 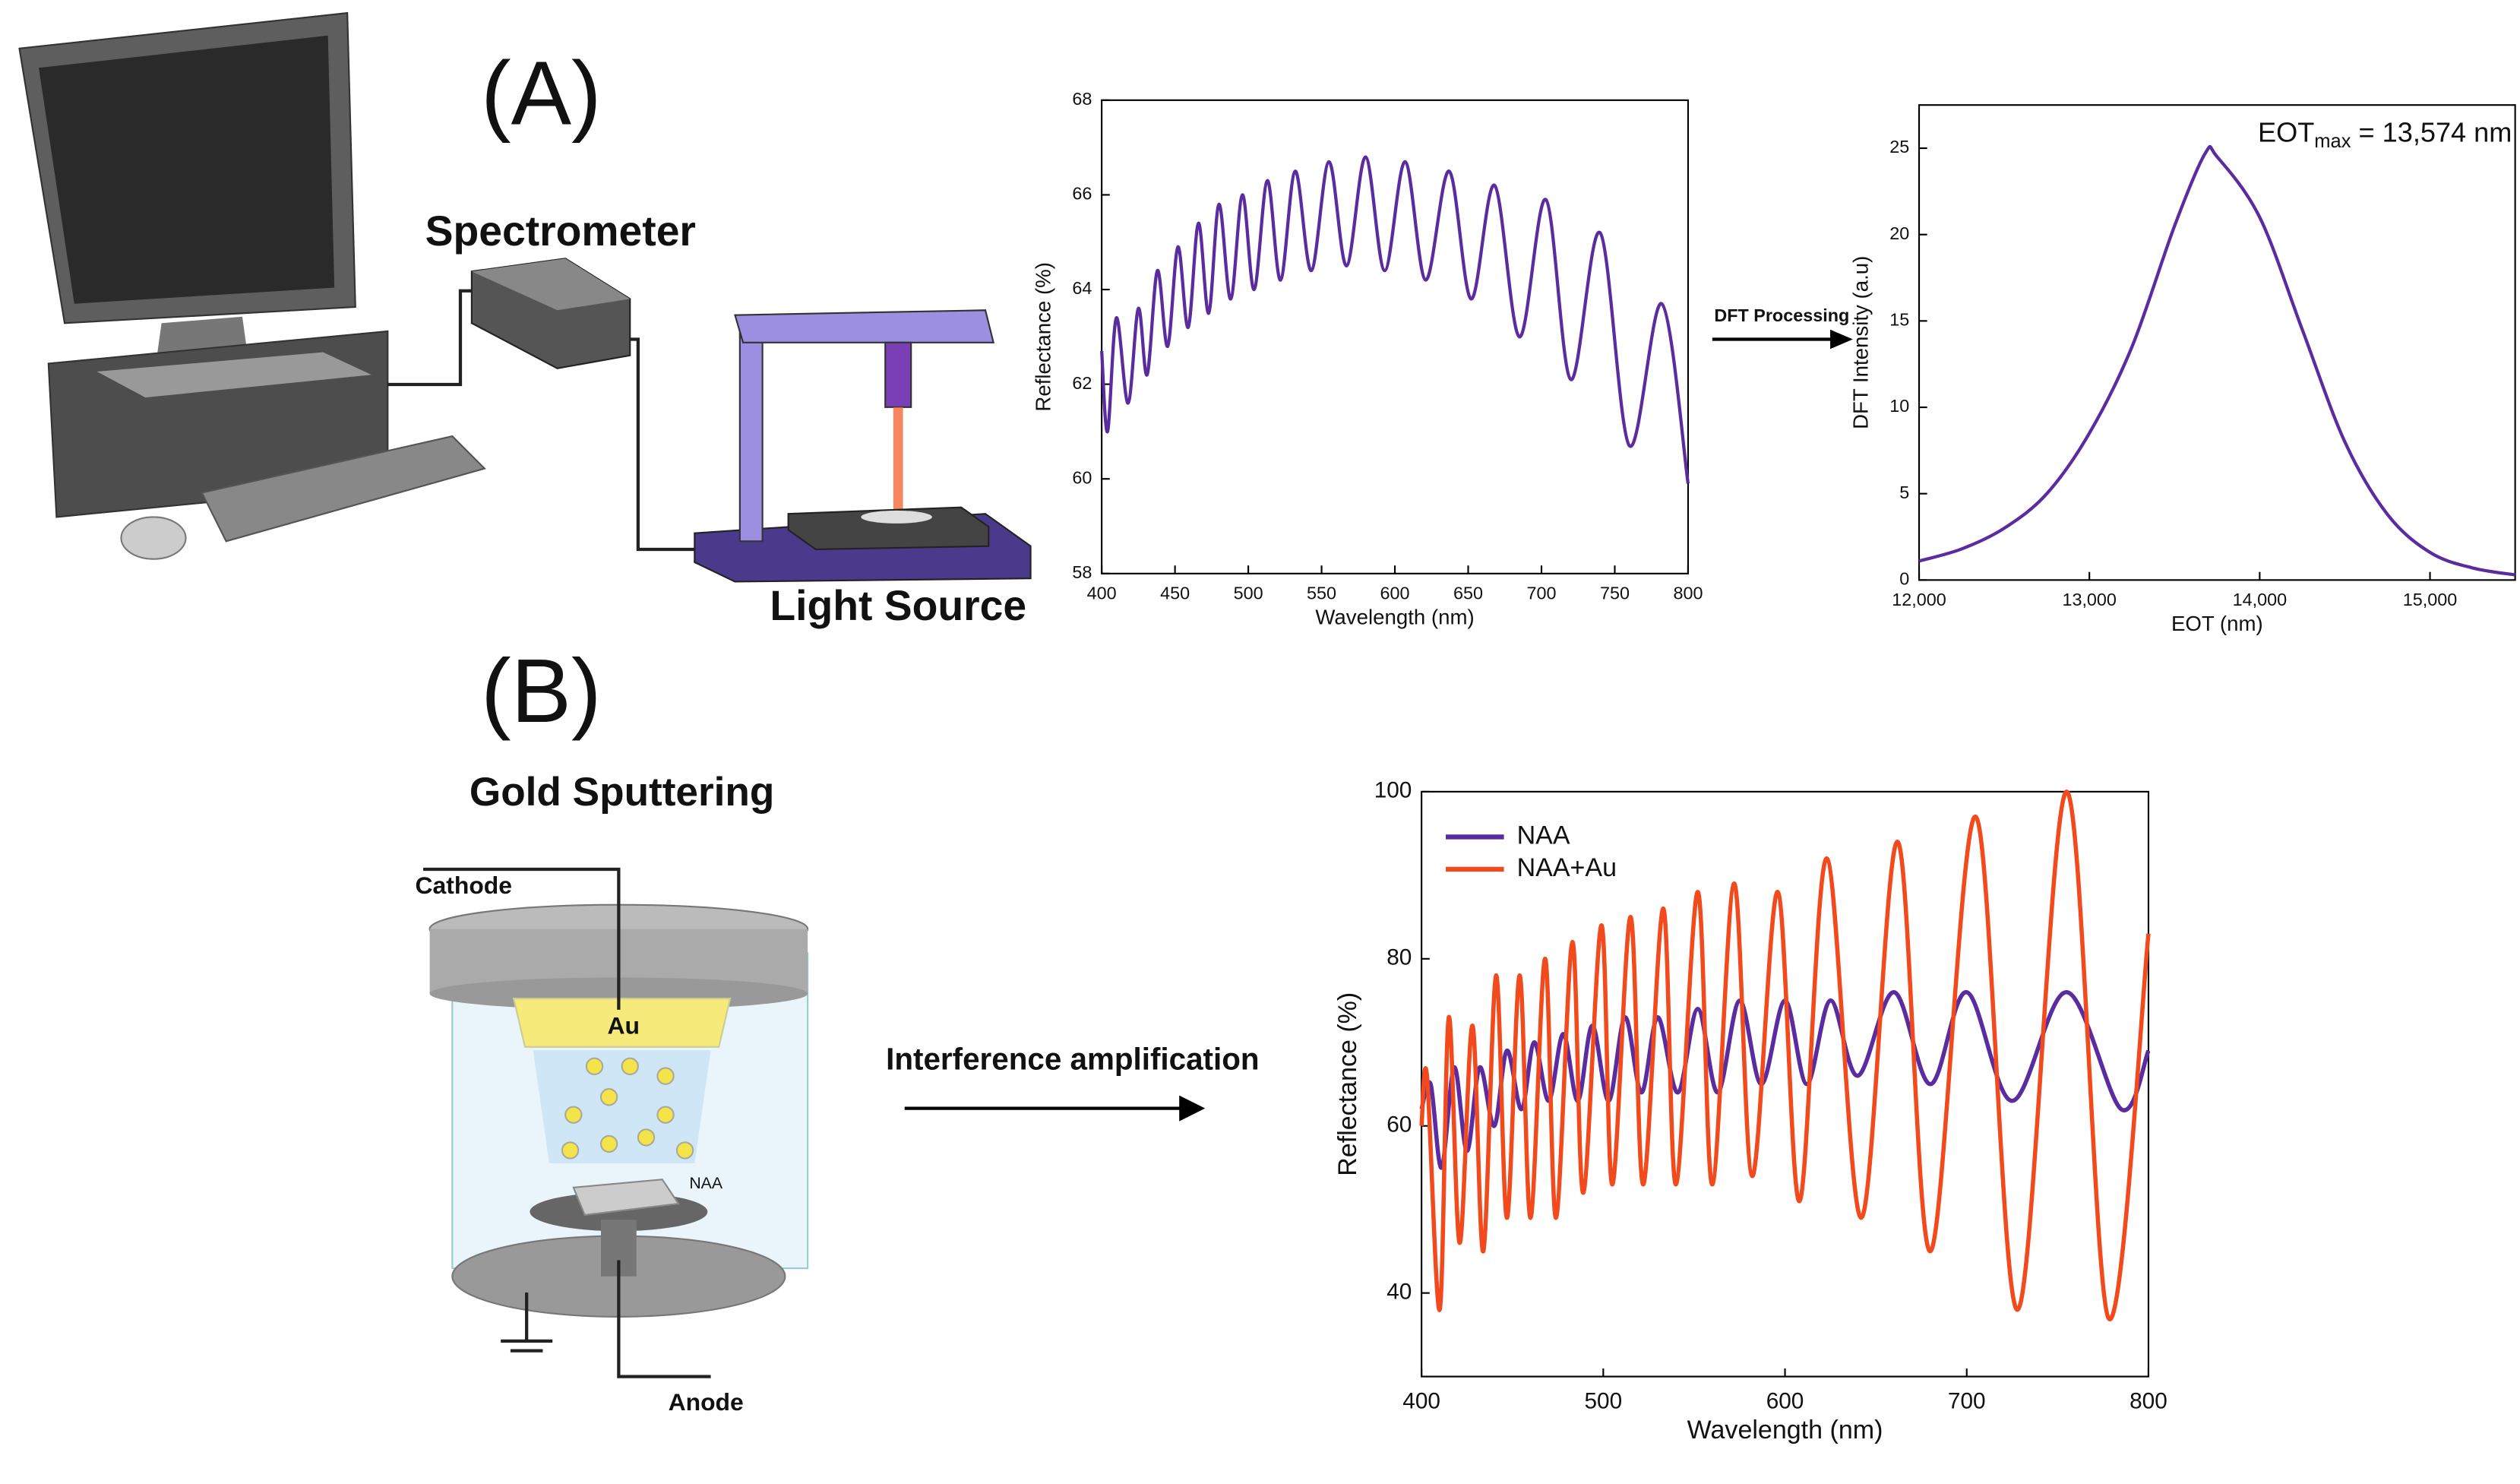 I want to click on annotation-text: EOT, so click(x=2286, y=131).